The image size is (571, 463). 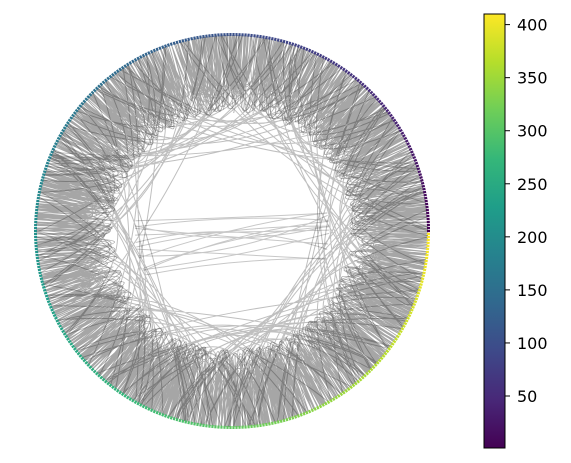 What do you see at coordinates (494, 231) in the screenshot?
I see `colorbar-frame` at bounding box center [494, 231].